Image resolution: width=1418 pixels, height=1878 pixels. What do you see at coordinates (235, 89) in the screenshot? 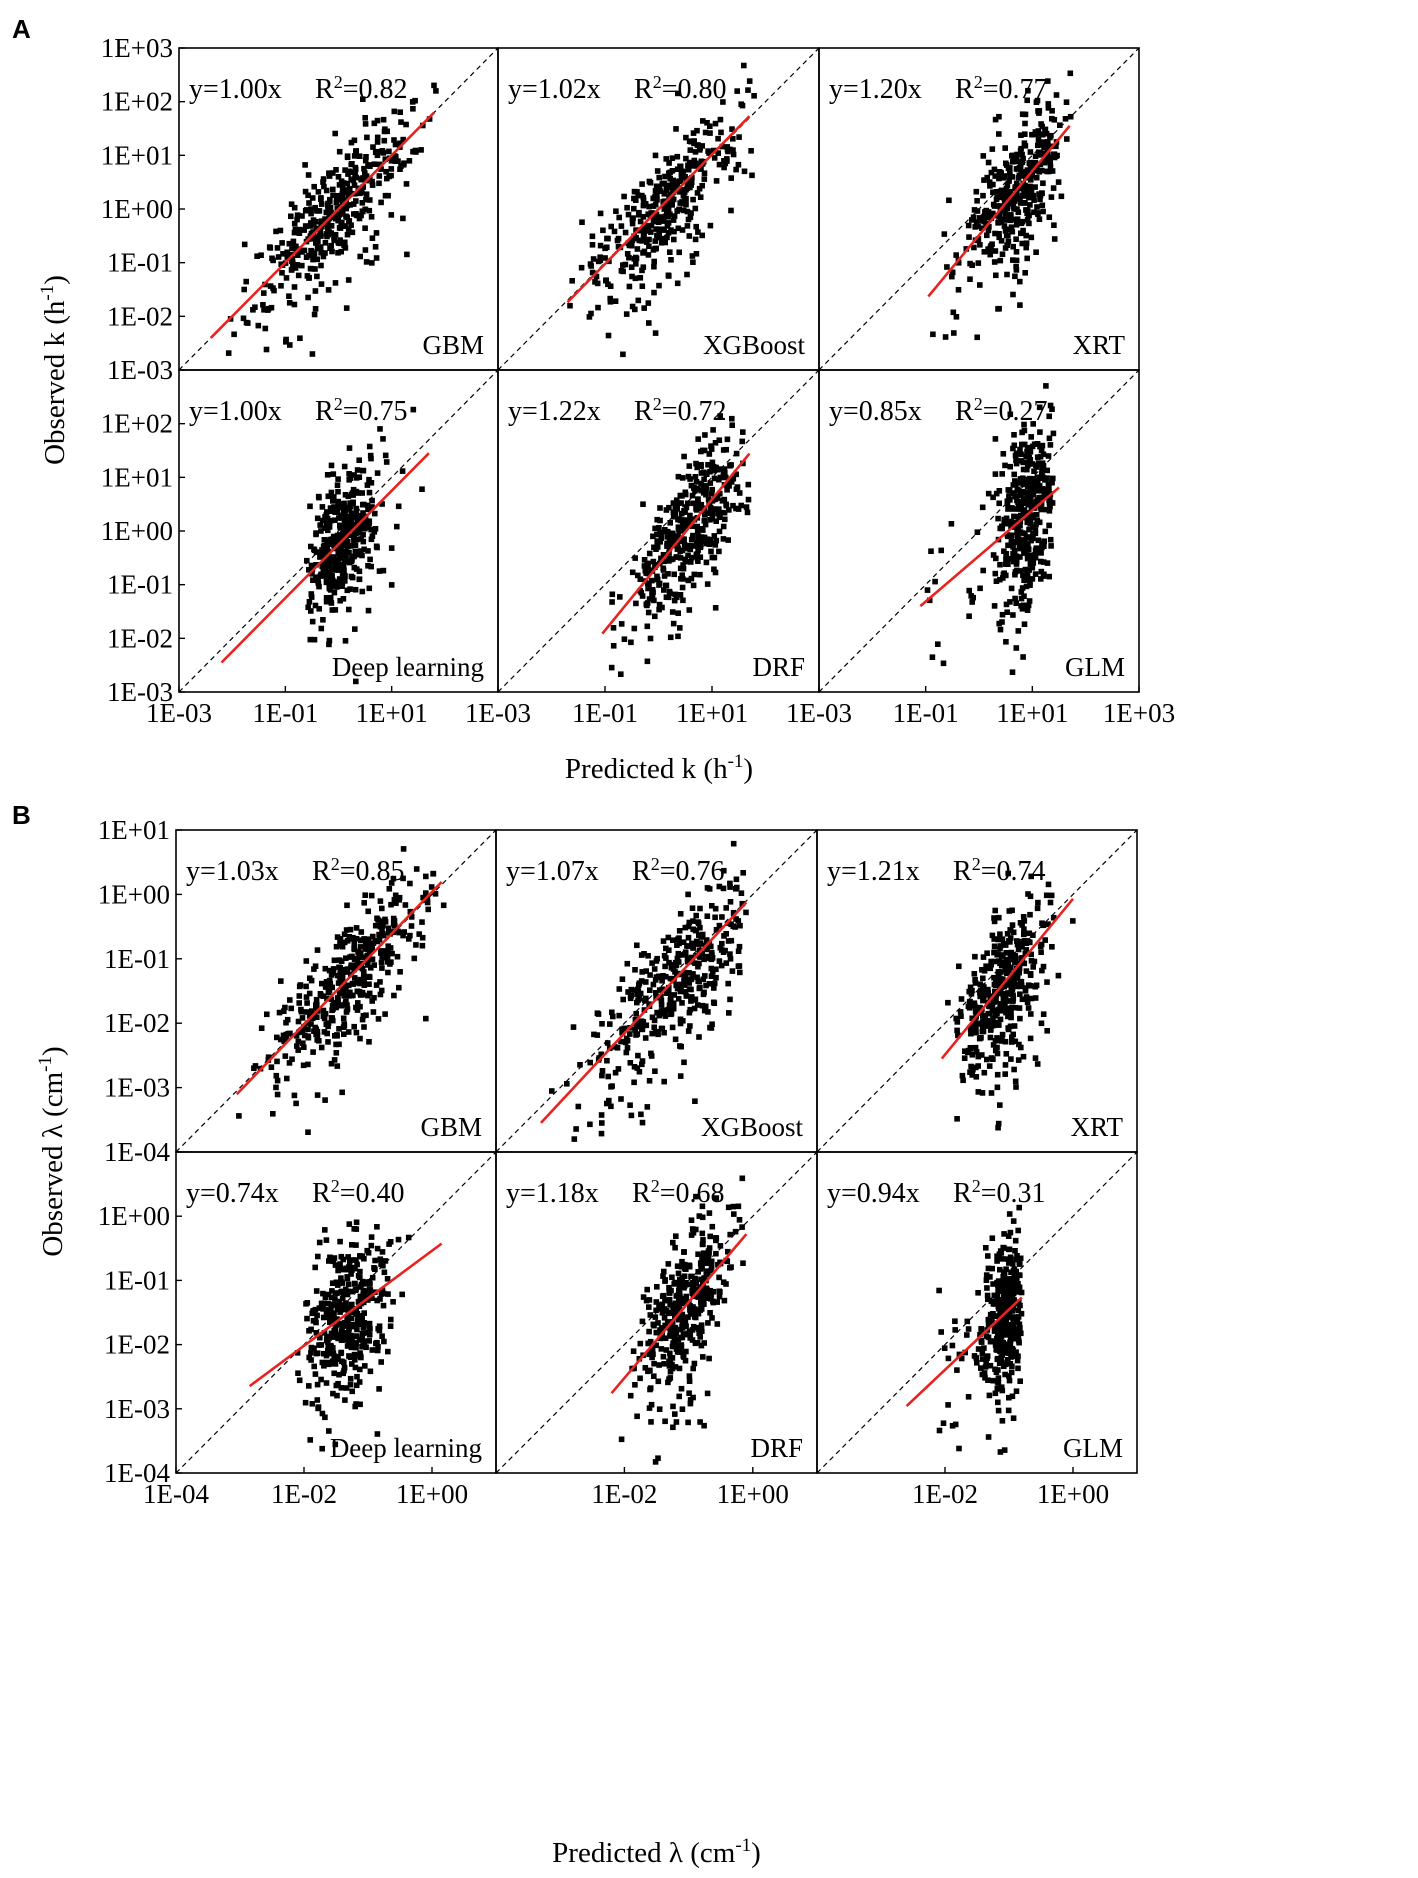
I see `fit-equation: y=1.00x` at bounding box center [235, 89].